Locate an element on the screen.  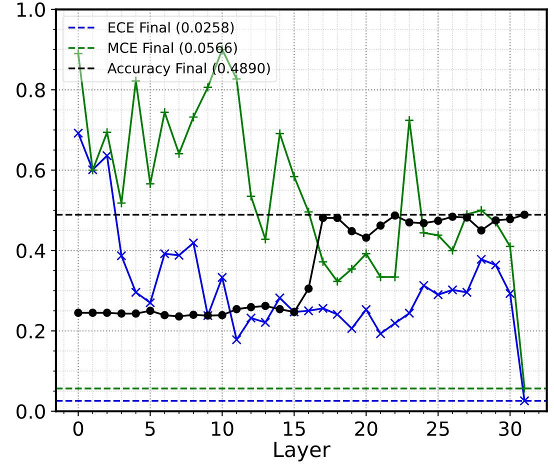
legend-label: ECE Final (0.0258) is located at coordinates (171, 28).